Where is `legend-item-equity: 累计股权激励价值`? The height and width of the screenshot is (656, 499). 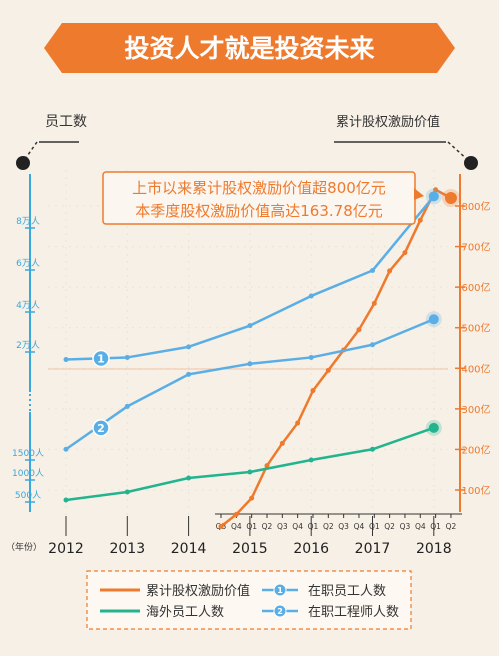
legend-item-equity: 累计股权激励价值 is located at coordinates (175, 591).